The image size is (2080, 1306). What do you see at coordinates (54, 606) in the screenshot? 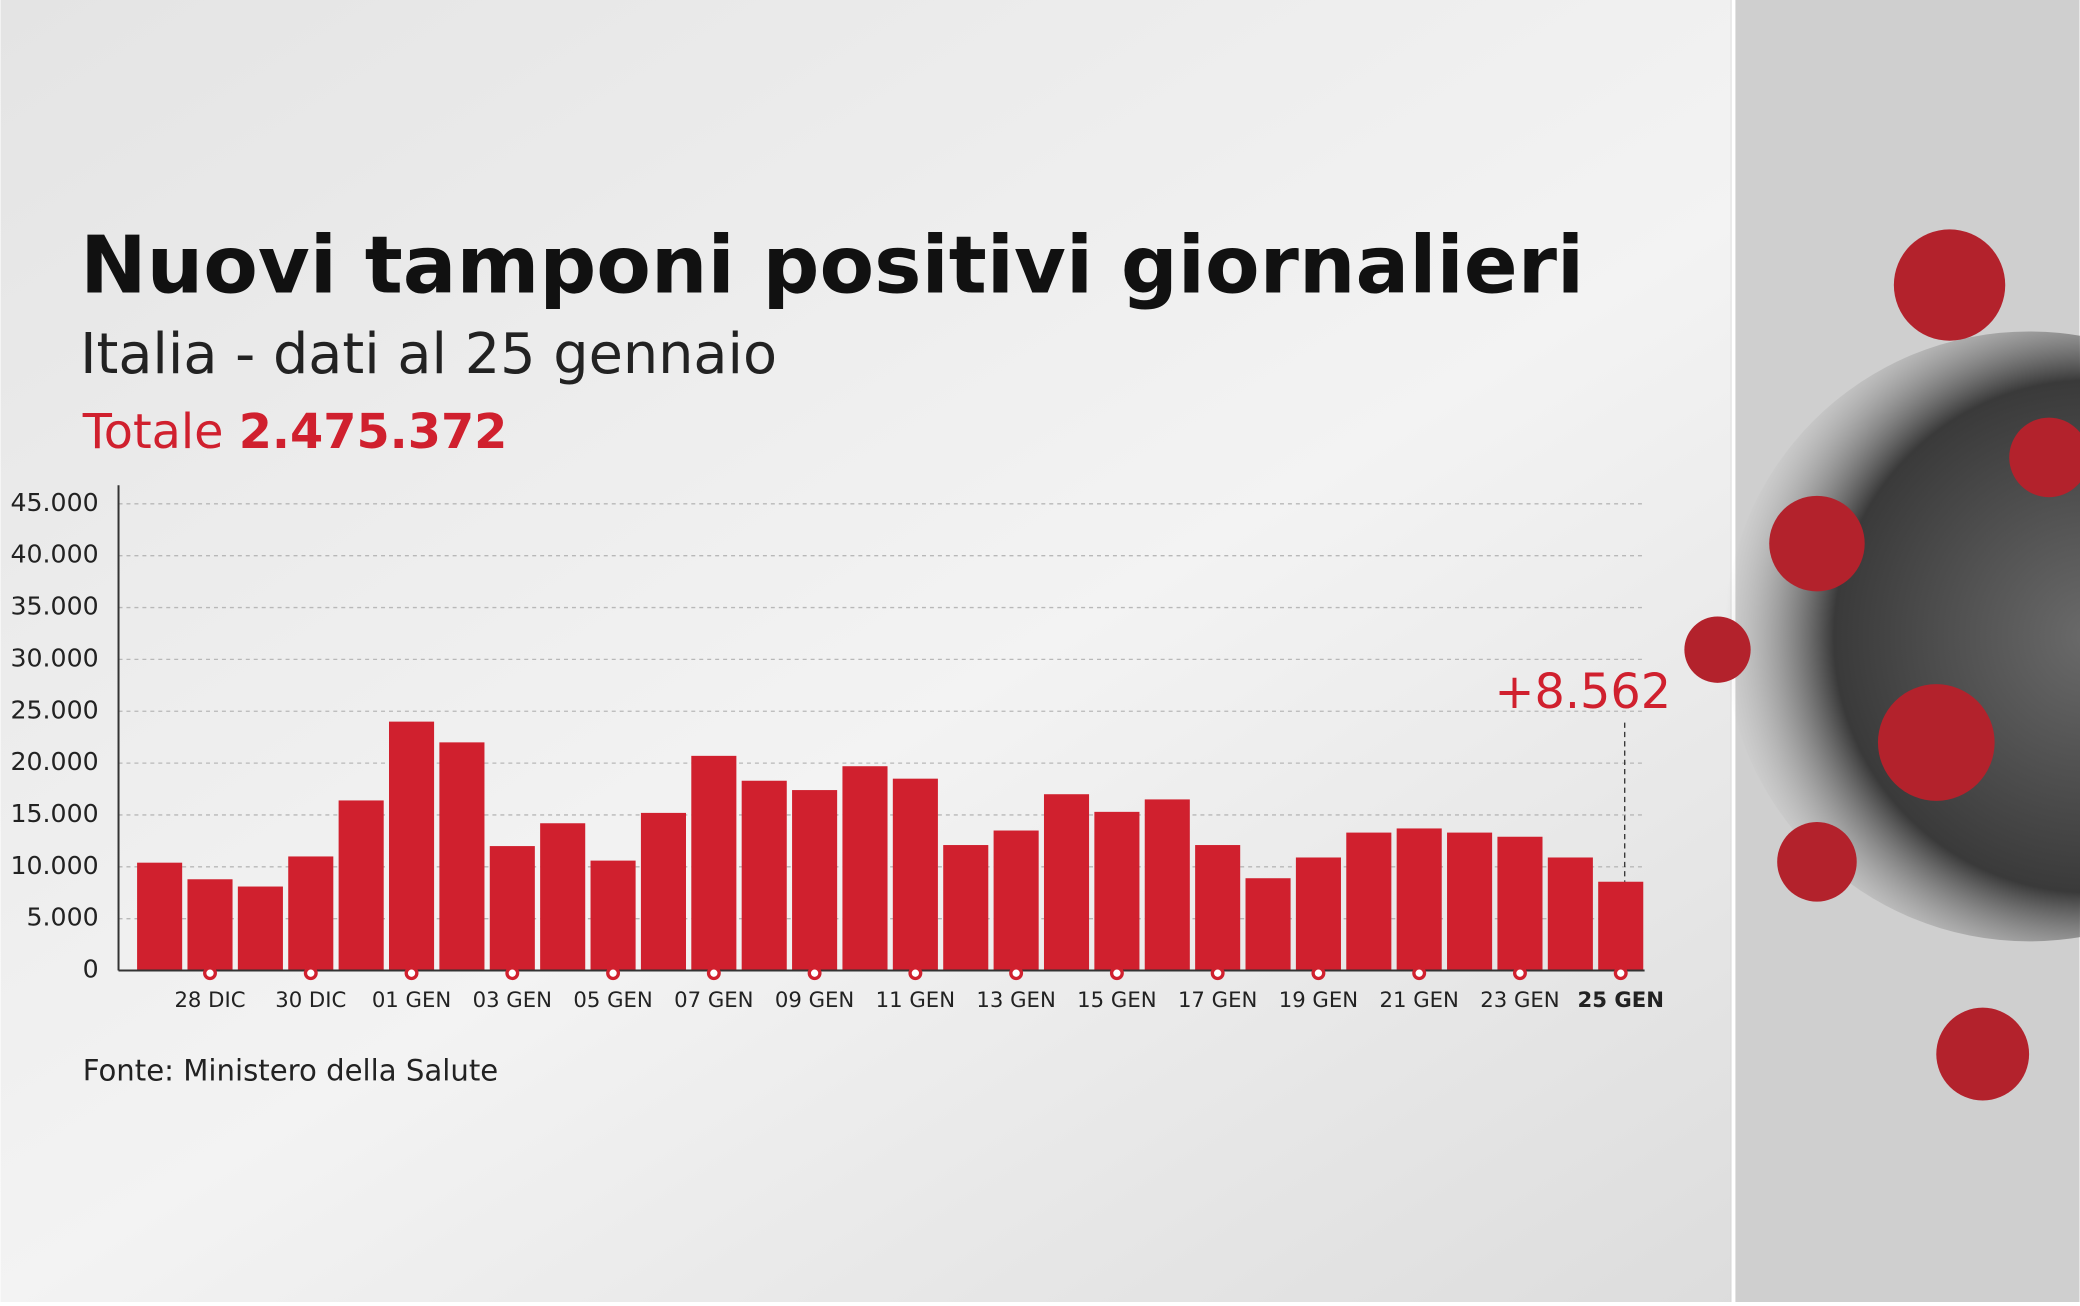
I see `y-tick-label: 35.000` at bounding box center [54, 606].